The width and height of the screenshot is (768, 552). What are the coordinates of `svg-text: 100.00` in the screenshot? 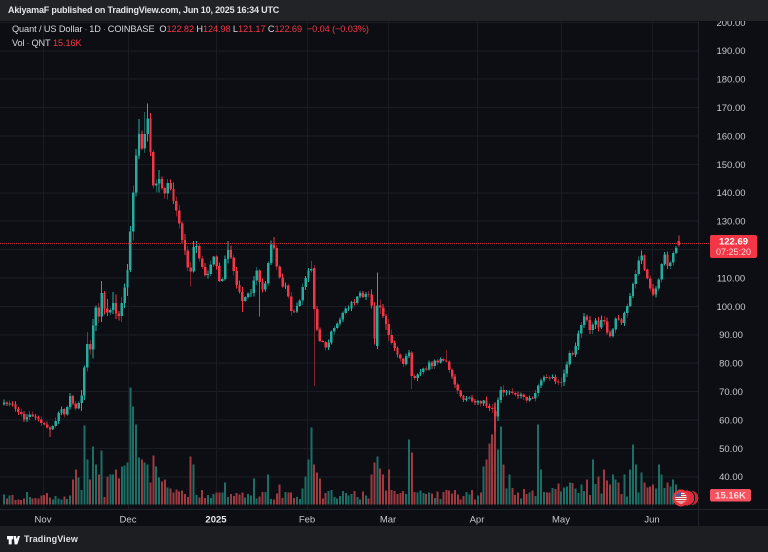 It's located at (730, 307).